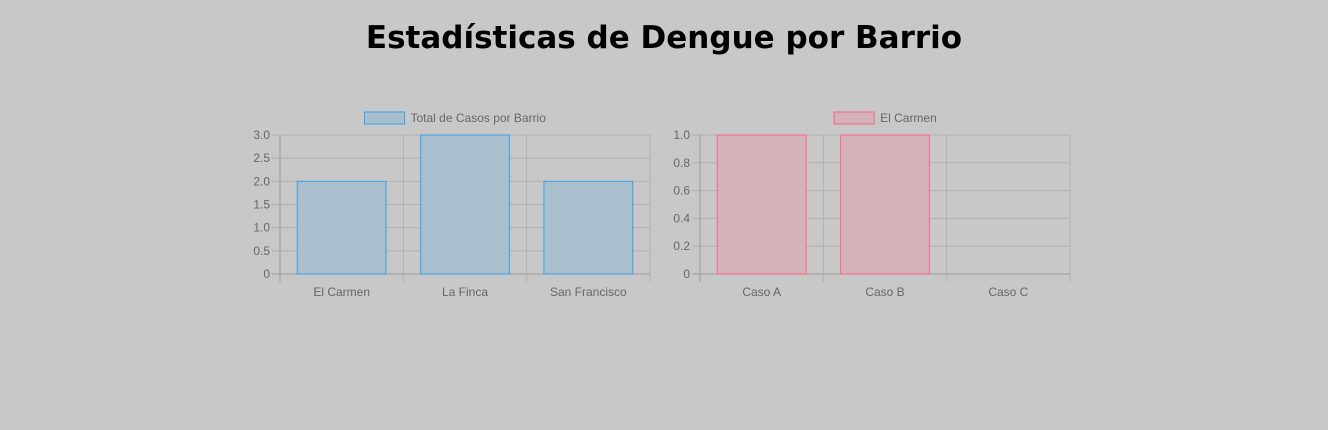 The height and width of the screenshot is (430, 1328). Describe the element at coordinates (681, 163) in the screenshot. I see `y-tick-label: 0.8` at that location.